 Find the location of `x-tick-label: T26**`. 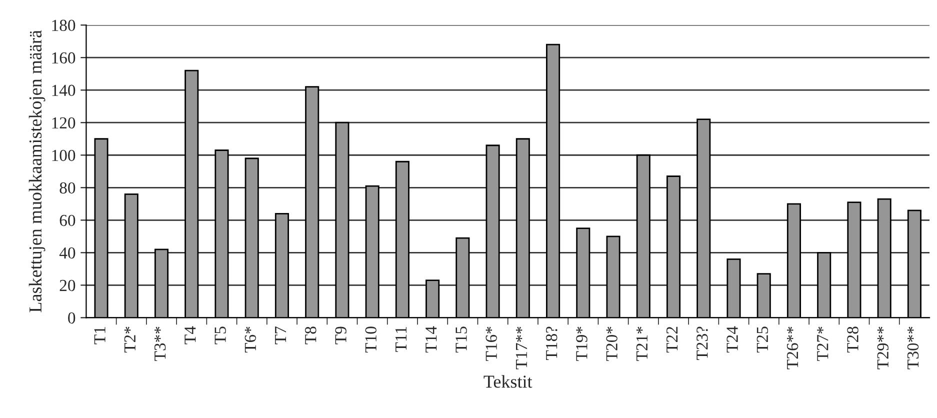

x-tick-label: T26** is located at coordinates (792, 348).